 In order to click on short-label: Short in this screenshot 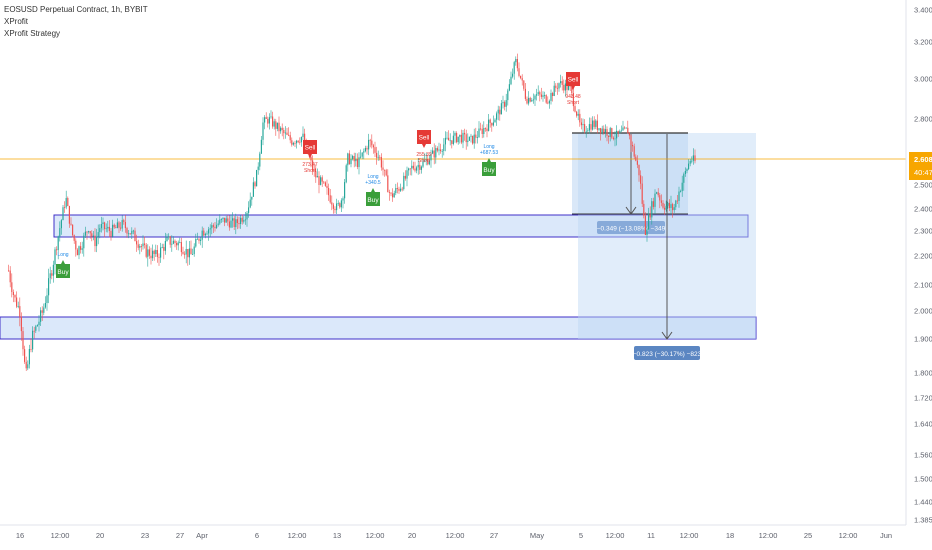, I will do `click(573, 103)`.